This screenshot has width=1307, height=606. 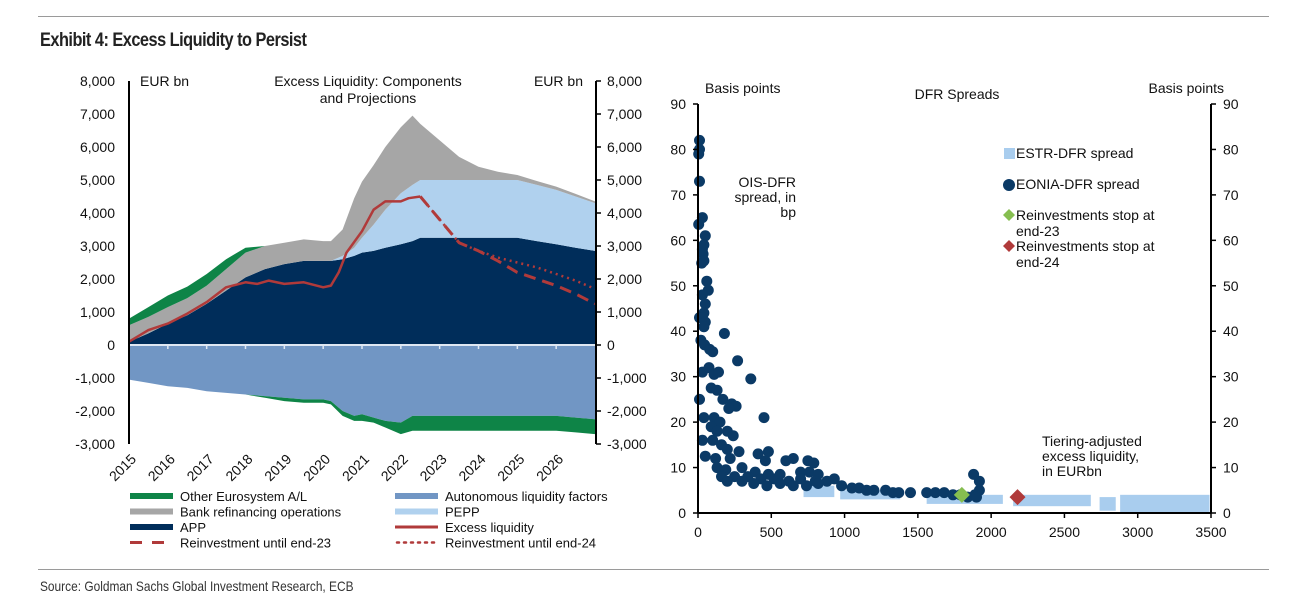 I want to click on x-tick-label: 2016, so click(x=161, y=467).